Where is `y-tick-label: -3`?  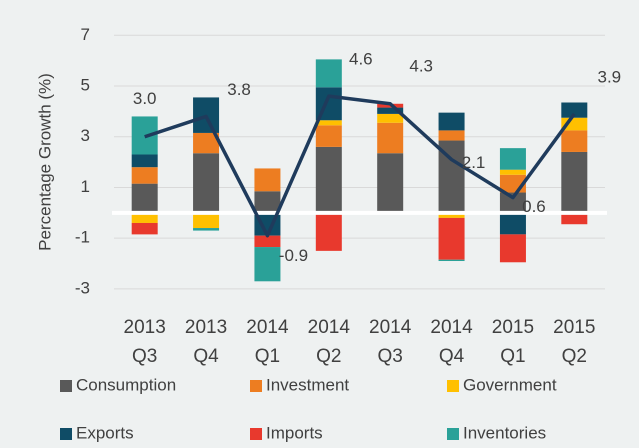 y-tick-label: -3 is located at coordinates (82, 287).